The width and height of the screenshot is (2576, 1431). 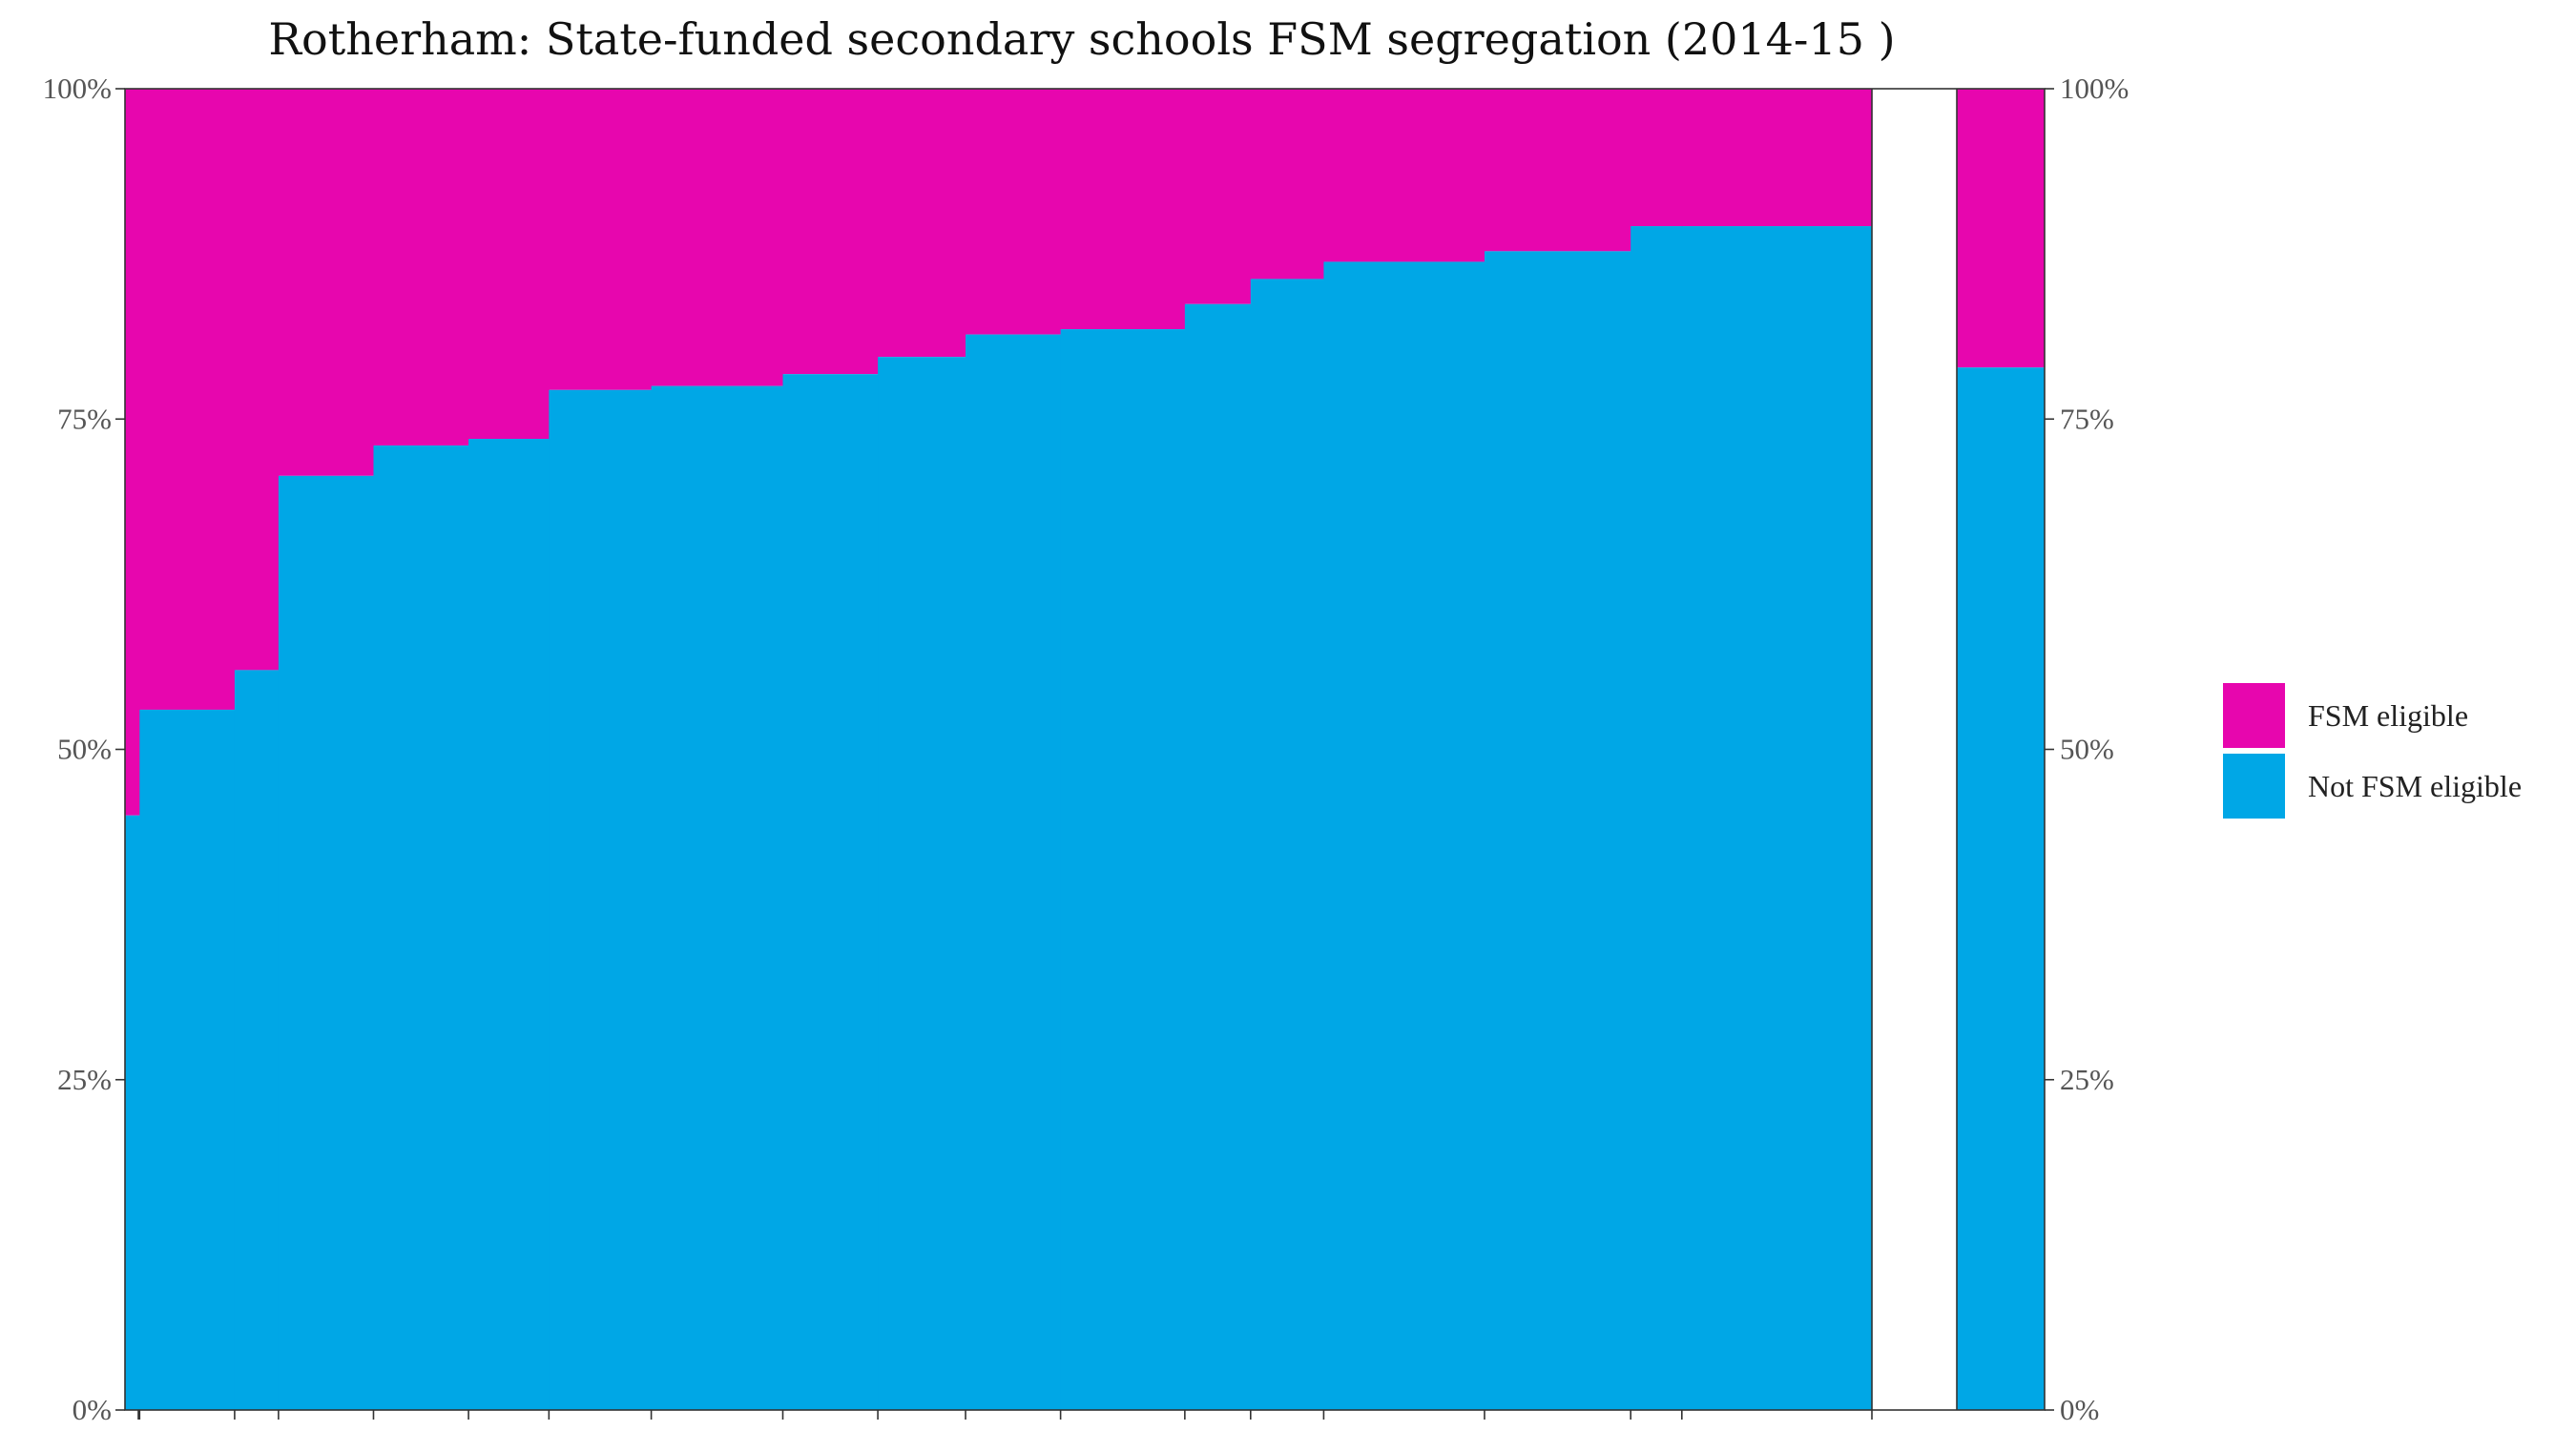 I want to click on y-tick-label-left: 25%, so click(x=84, y=1079).